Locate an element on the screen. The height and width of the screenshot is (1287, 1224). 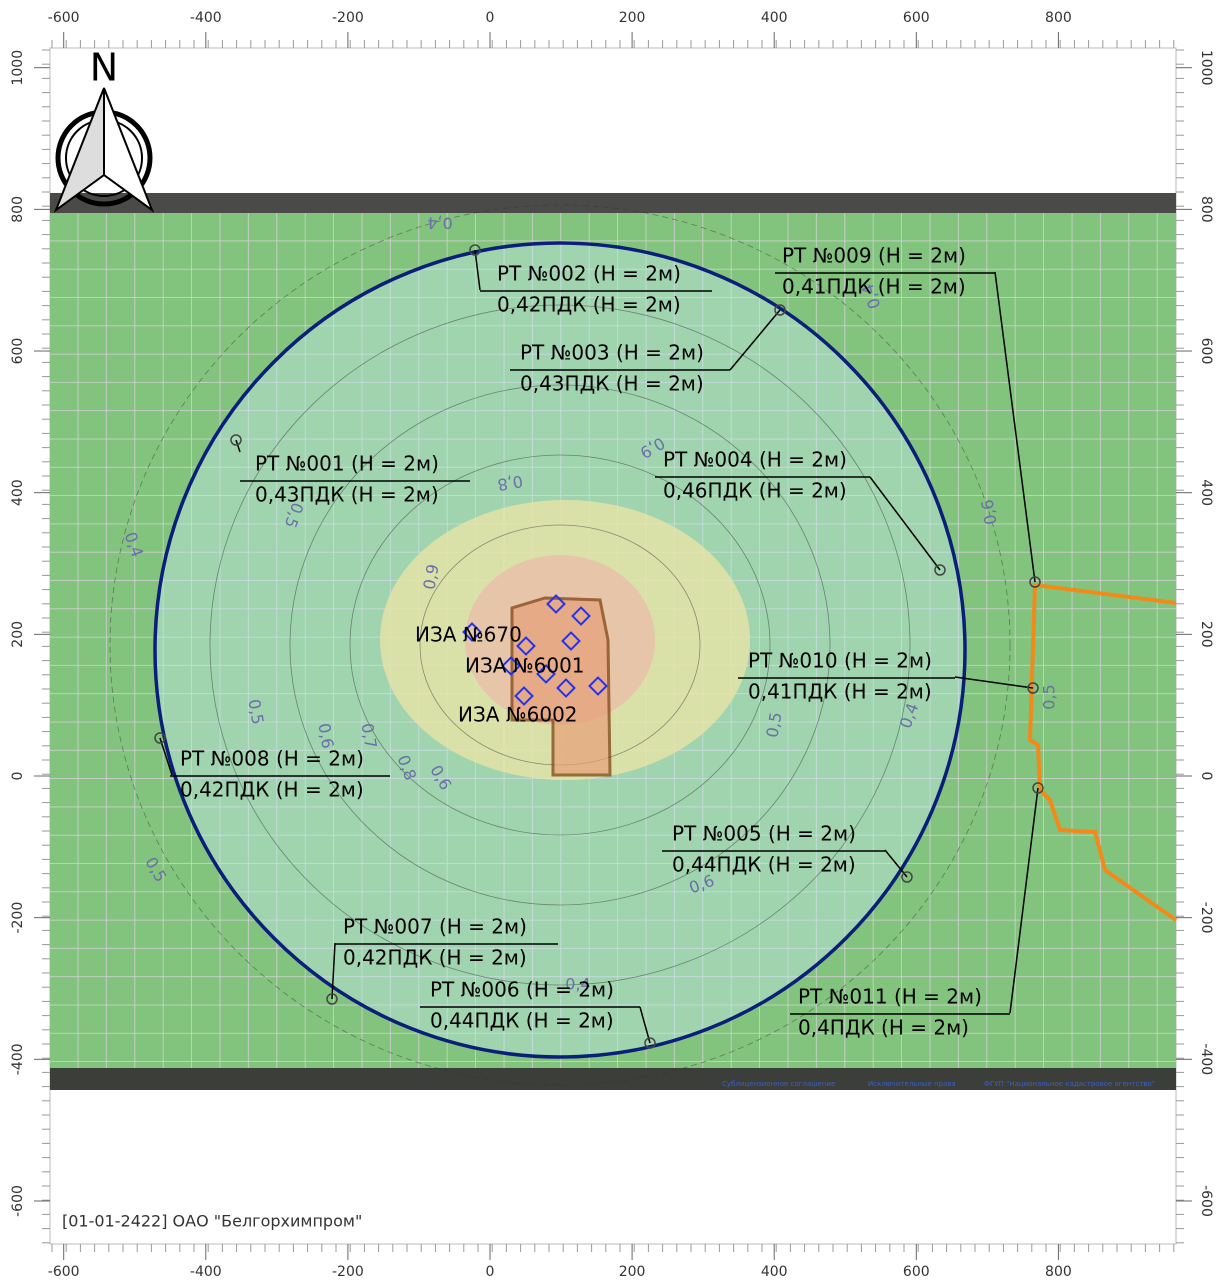
y-tick-label: -200 is located at coordinates (18, 918).